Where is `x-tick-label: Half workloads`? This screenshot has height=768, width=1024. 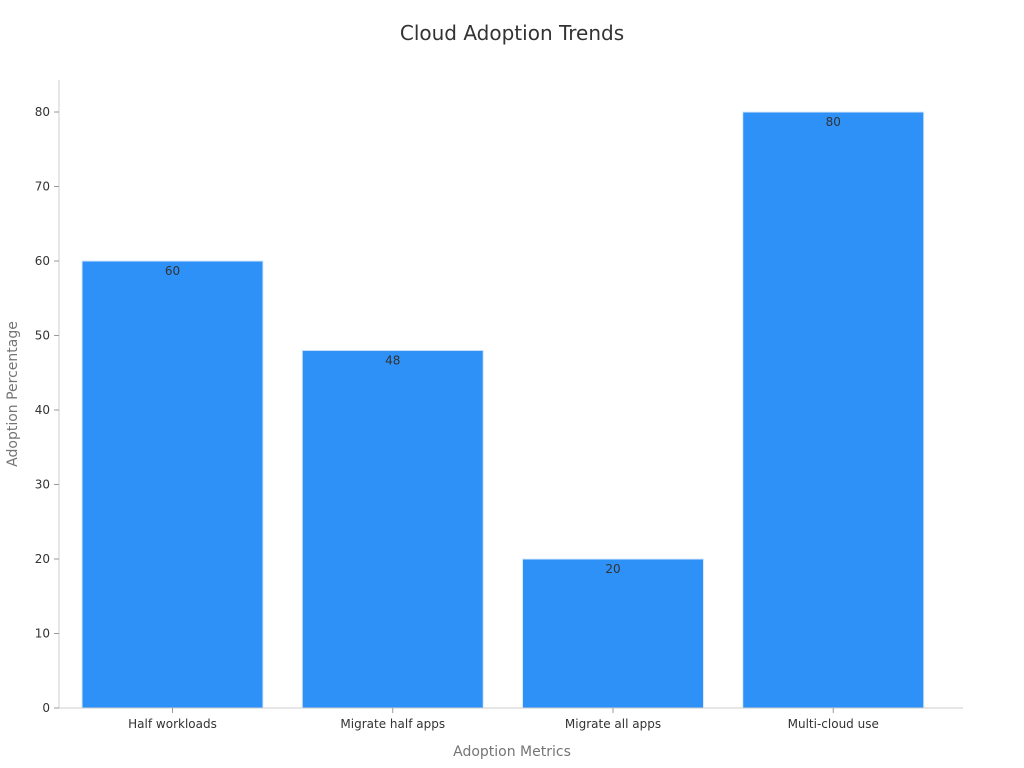
x-tick-label: Half workloads is located at coordinates (172, 724).